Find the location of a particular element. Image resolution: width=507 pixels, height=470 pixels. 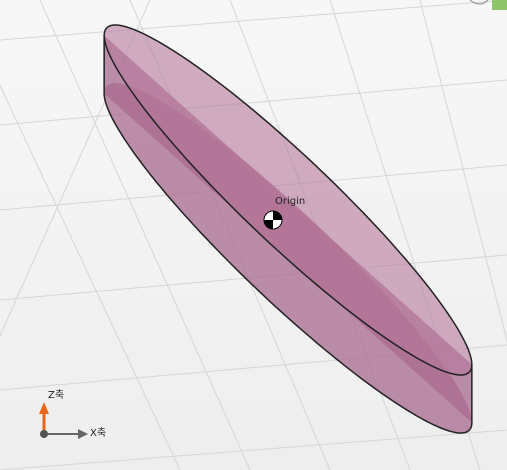

z-axis-label: Z축 is located at coordinates (56, 395).